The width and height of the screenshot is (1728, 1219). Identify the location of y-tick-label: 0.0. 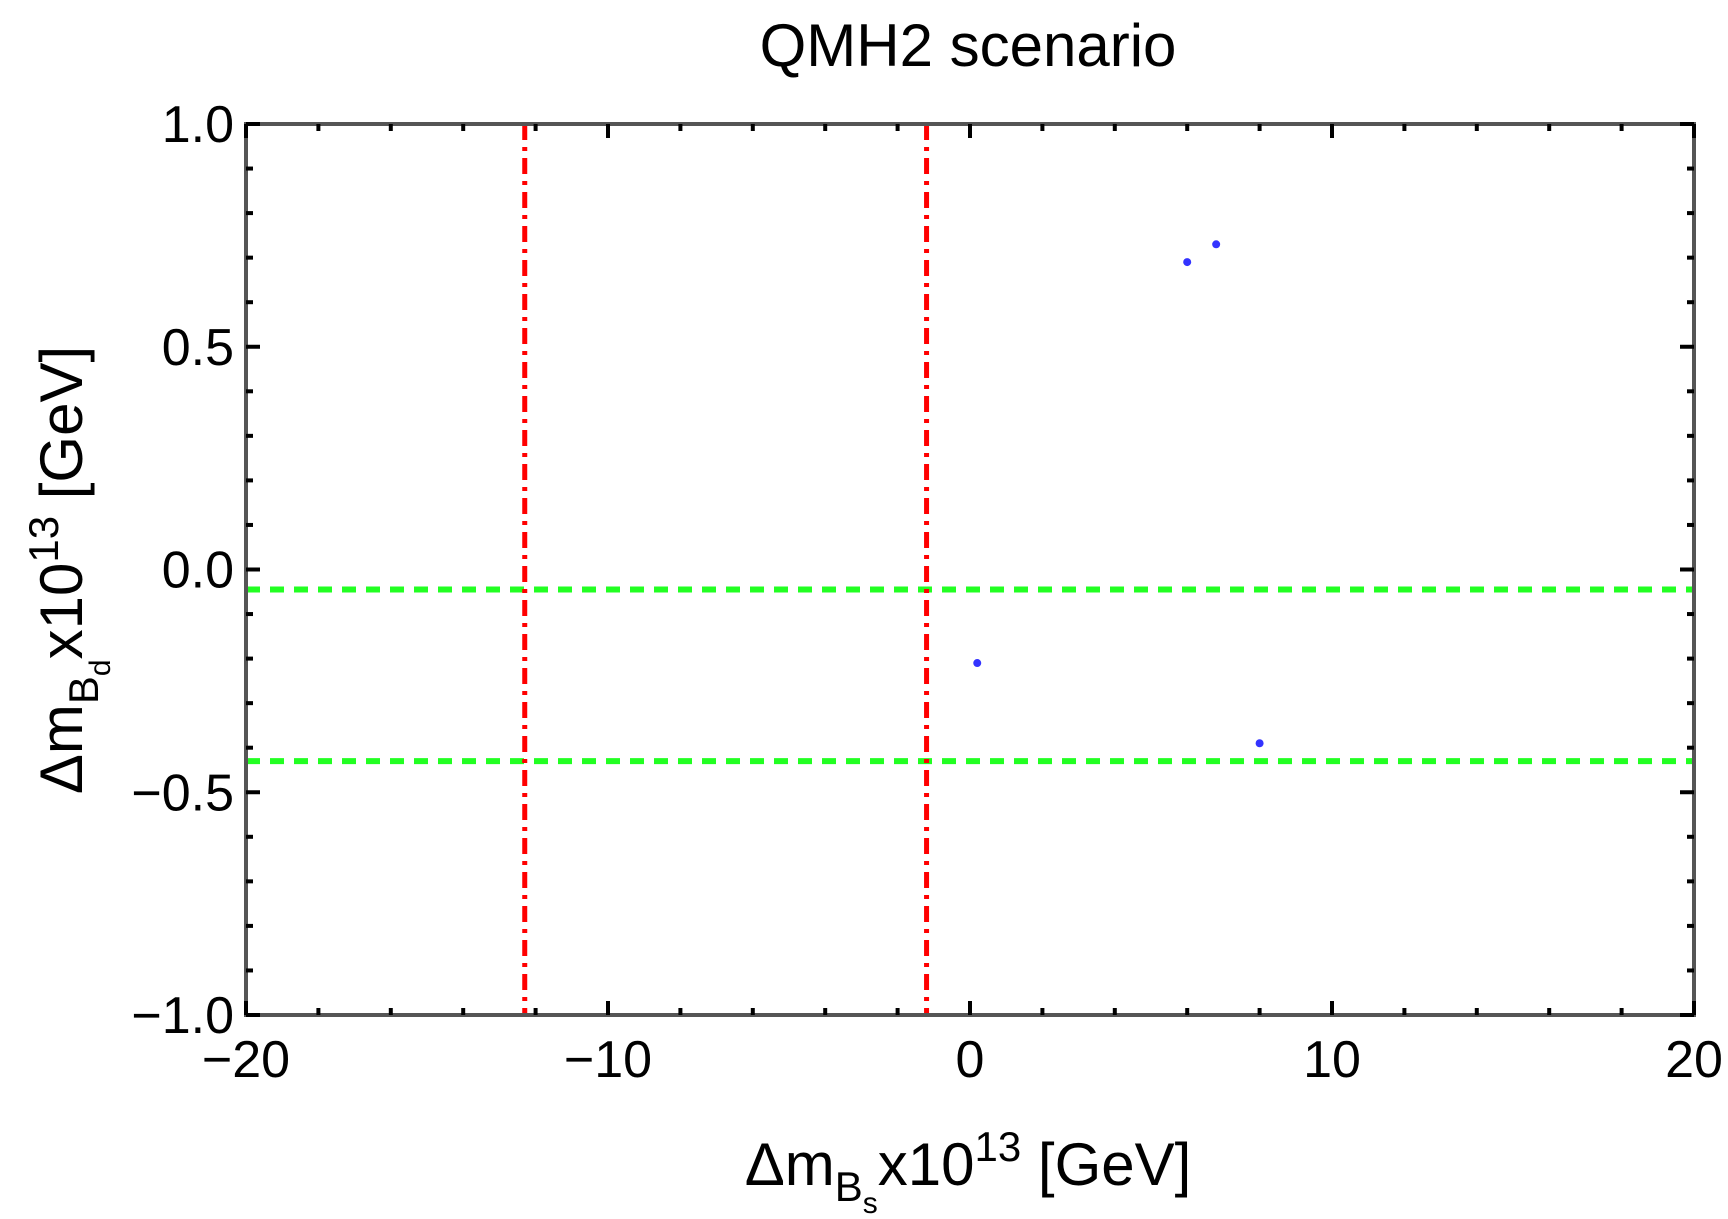
(198, 571).